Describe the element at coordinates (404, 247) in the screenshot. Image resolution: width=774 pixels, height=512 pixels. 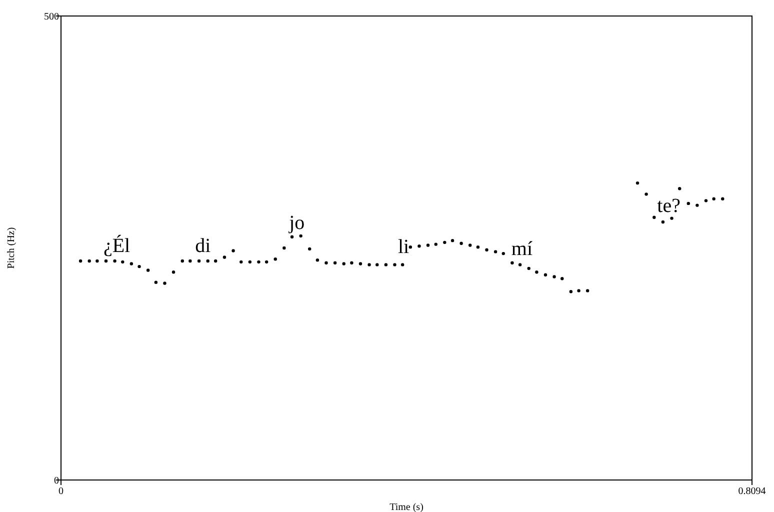
I see `annotation: li` at that location.